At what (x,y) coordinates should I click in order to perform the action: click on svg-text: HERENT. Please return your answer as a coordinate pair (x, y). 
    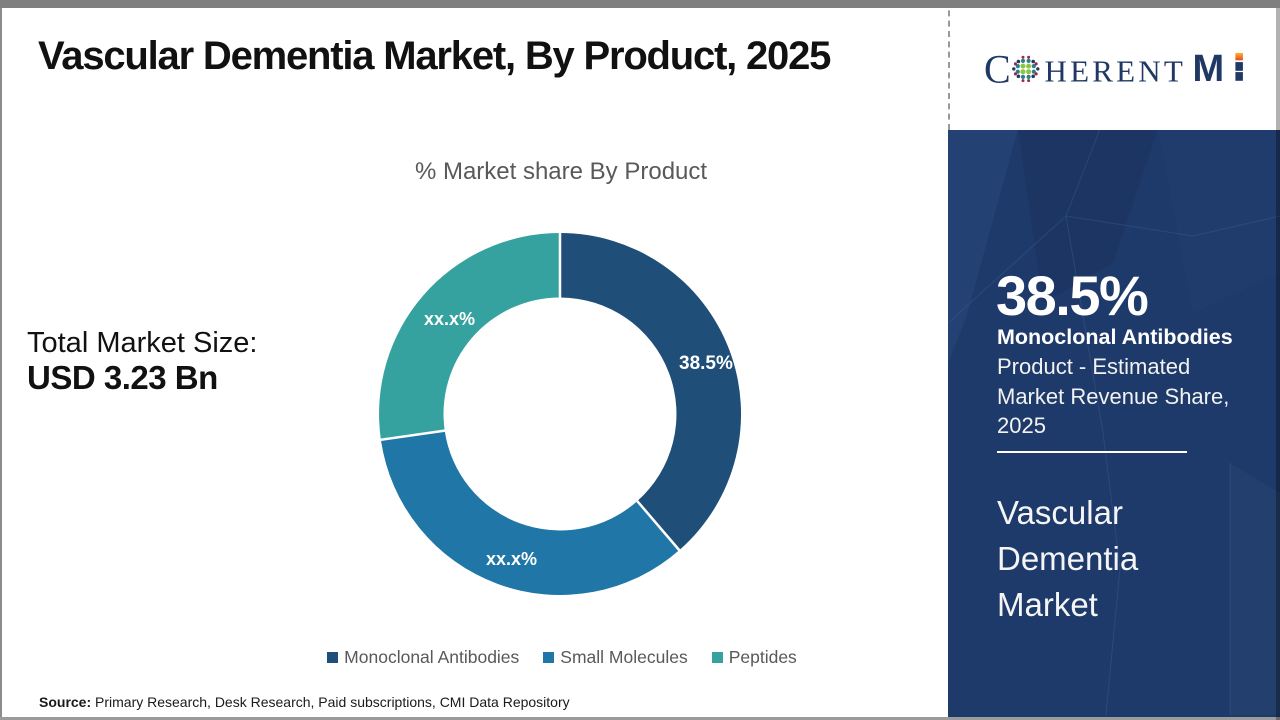
    Looking at the image, I should click on (1115, 71).